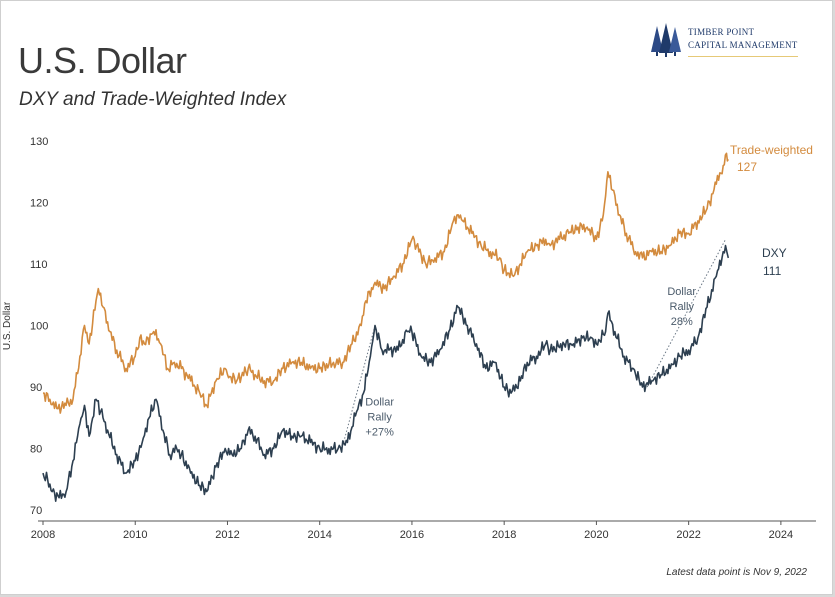 The width and height of the screenshot is (835, 597). What do you see at coordinates (682, 322) in the screenshot?
I see `rally-annotation-text: 28%` at bounding box center [682, 322].